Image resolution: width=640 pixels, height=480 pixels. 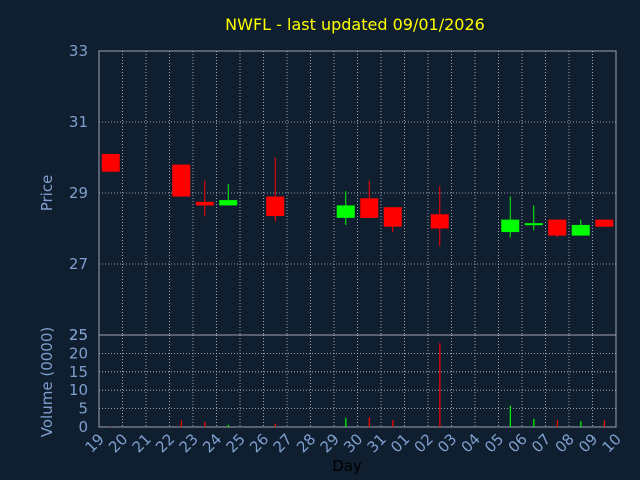 I want to click on price-tick-label: 25, so click(x=78, y=335).